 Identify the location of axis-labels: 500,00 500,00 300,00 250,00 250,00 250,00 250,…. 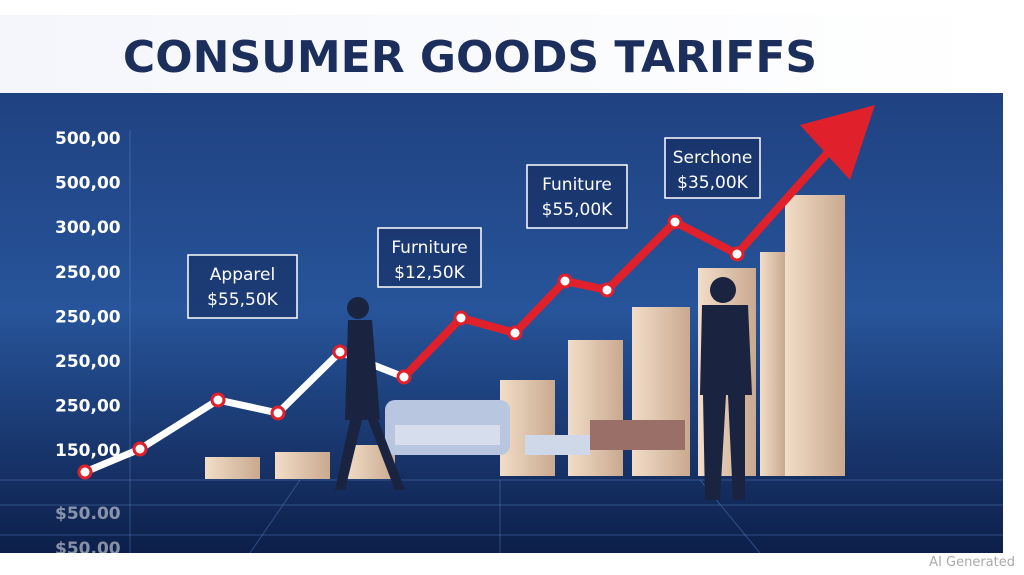
(88, 344).